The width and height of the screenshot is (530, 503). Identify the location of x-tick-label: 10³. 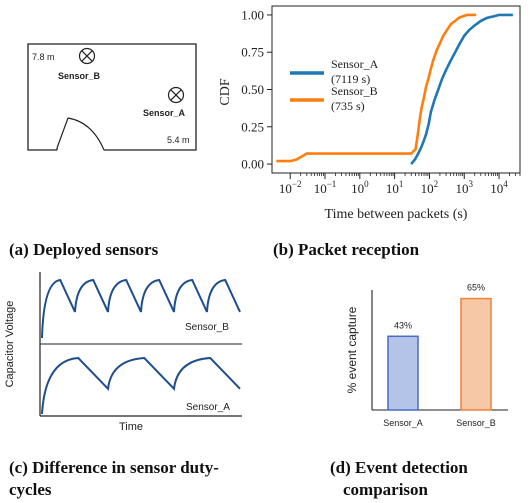
(464, 187).